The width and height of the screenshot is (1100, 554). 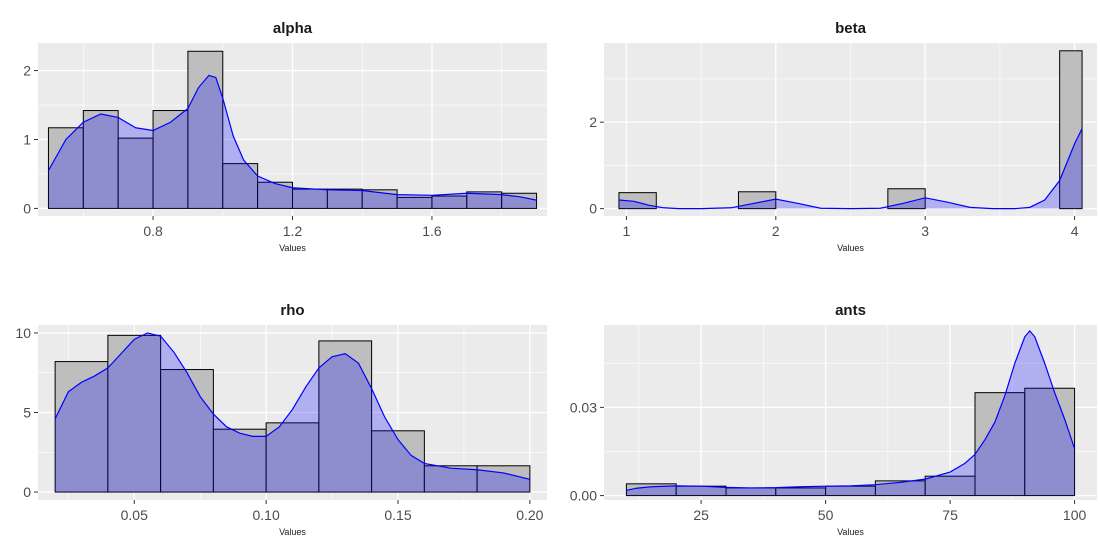 What do you see at coordinates (134, 515) in the screenshot?
I see `x-tick-label: 0.05` at bounding box center [134, 515].